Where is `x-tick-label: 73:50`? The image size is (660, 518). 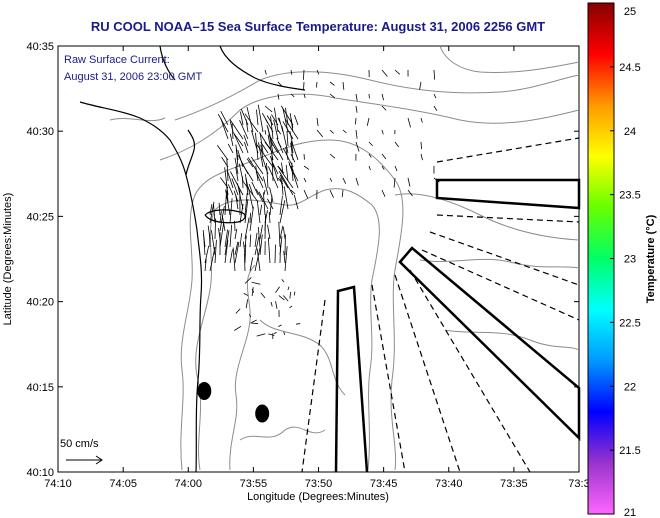 x-tick-label: 73:50 is located at coordinates (319, 484).